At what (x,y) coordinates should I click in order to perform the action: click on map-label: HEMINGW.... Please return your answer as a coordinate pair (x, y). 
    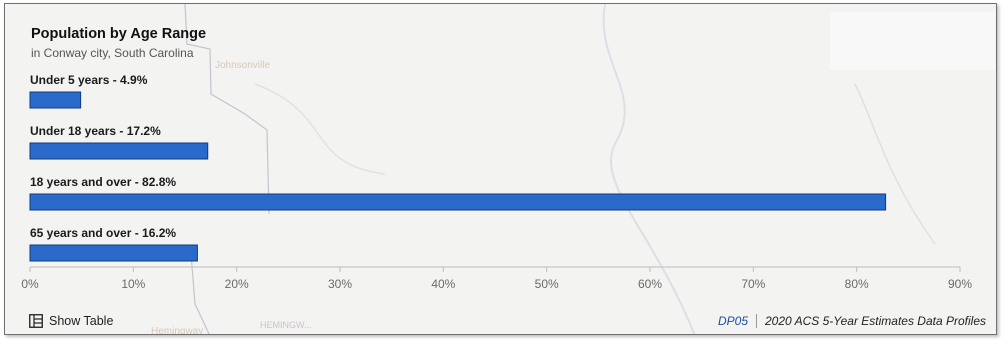
    Looking at the image, I should click on (286, 325).